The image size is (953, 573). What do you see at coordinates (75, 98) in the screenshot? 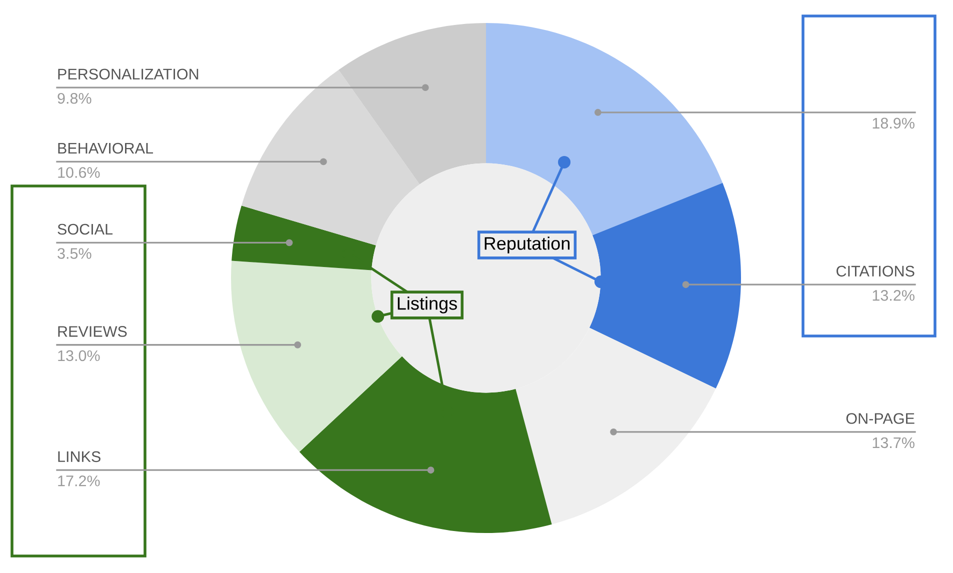
I see `data-label: 9.8%` at bounding box center [75, 98].